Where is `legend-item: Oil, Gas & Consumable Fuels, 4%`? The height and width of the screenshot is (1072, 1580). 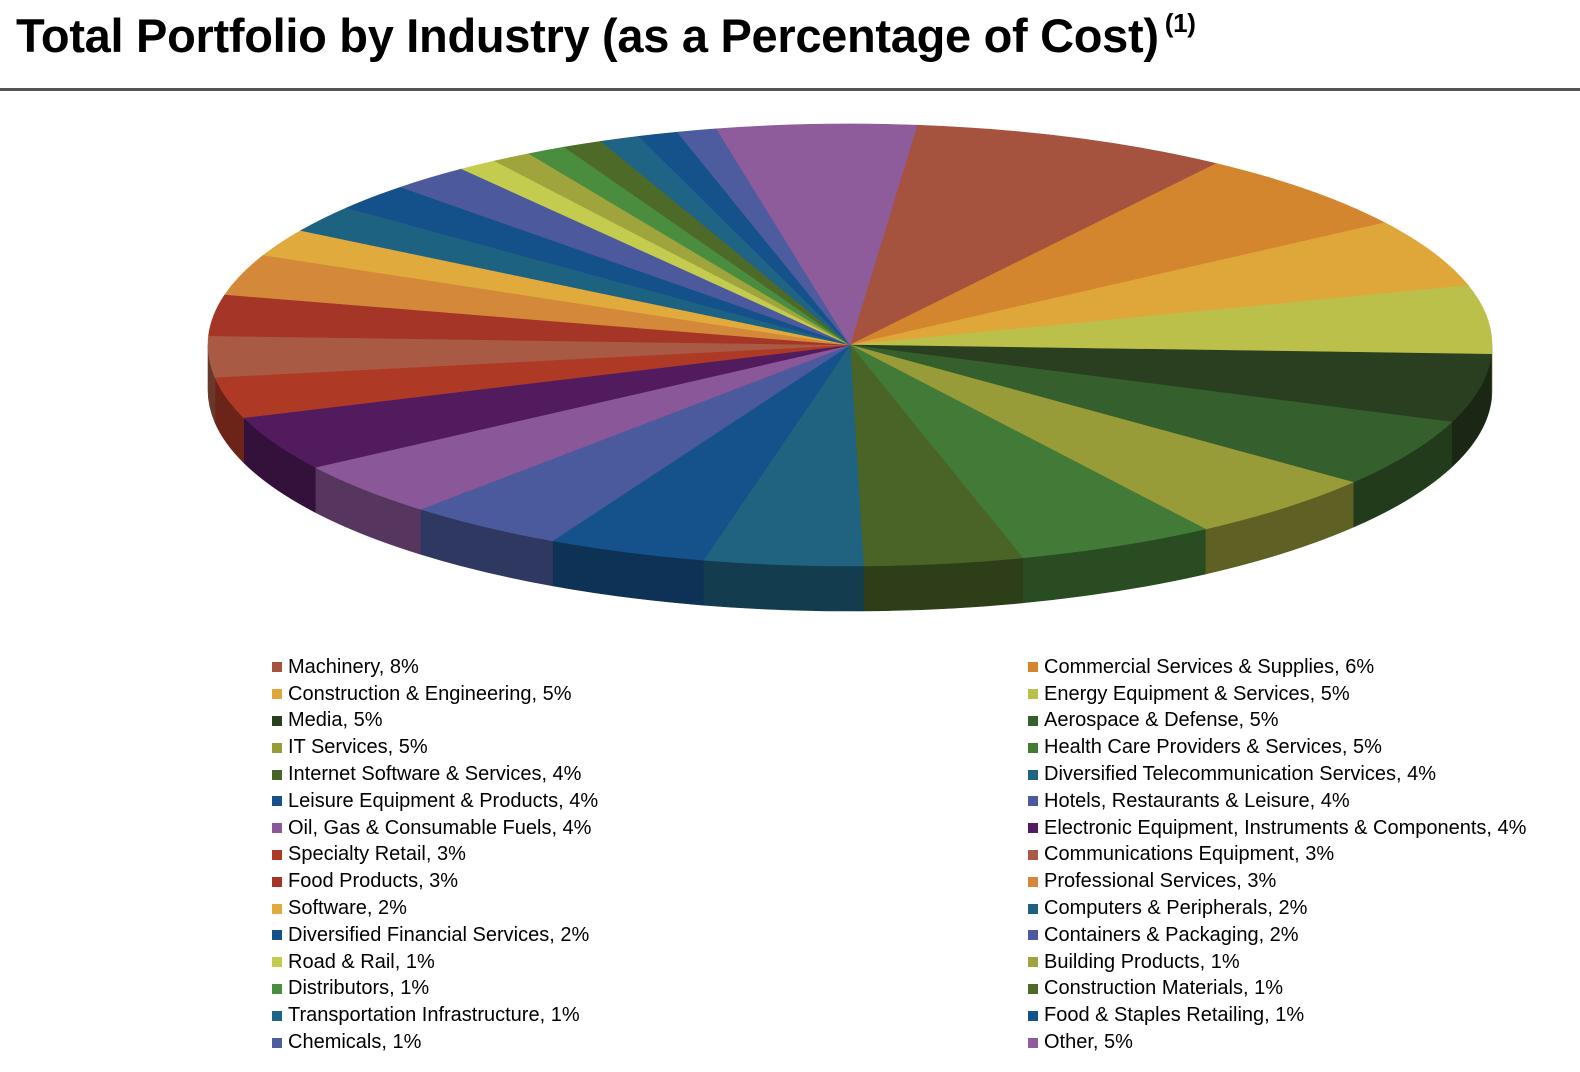
legend-item: Oil, Gas & Consumable Fuels, 4% is located at coordinates (435, 828).